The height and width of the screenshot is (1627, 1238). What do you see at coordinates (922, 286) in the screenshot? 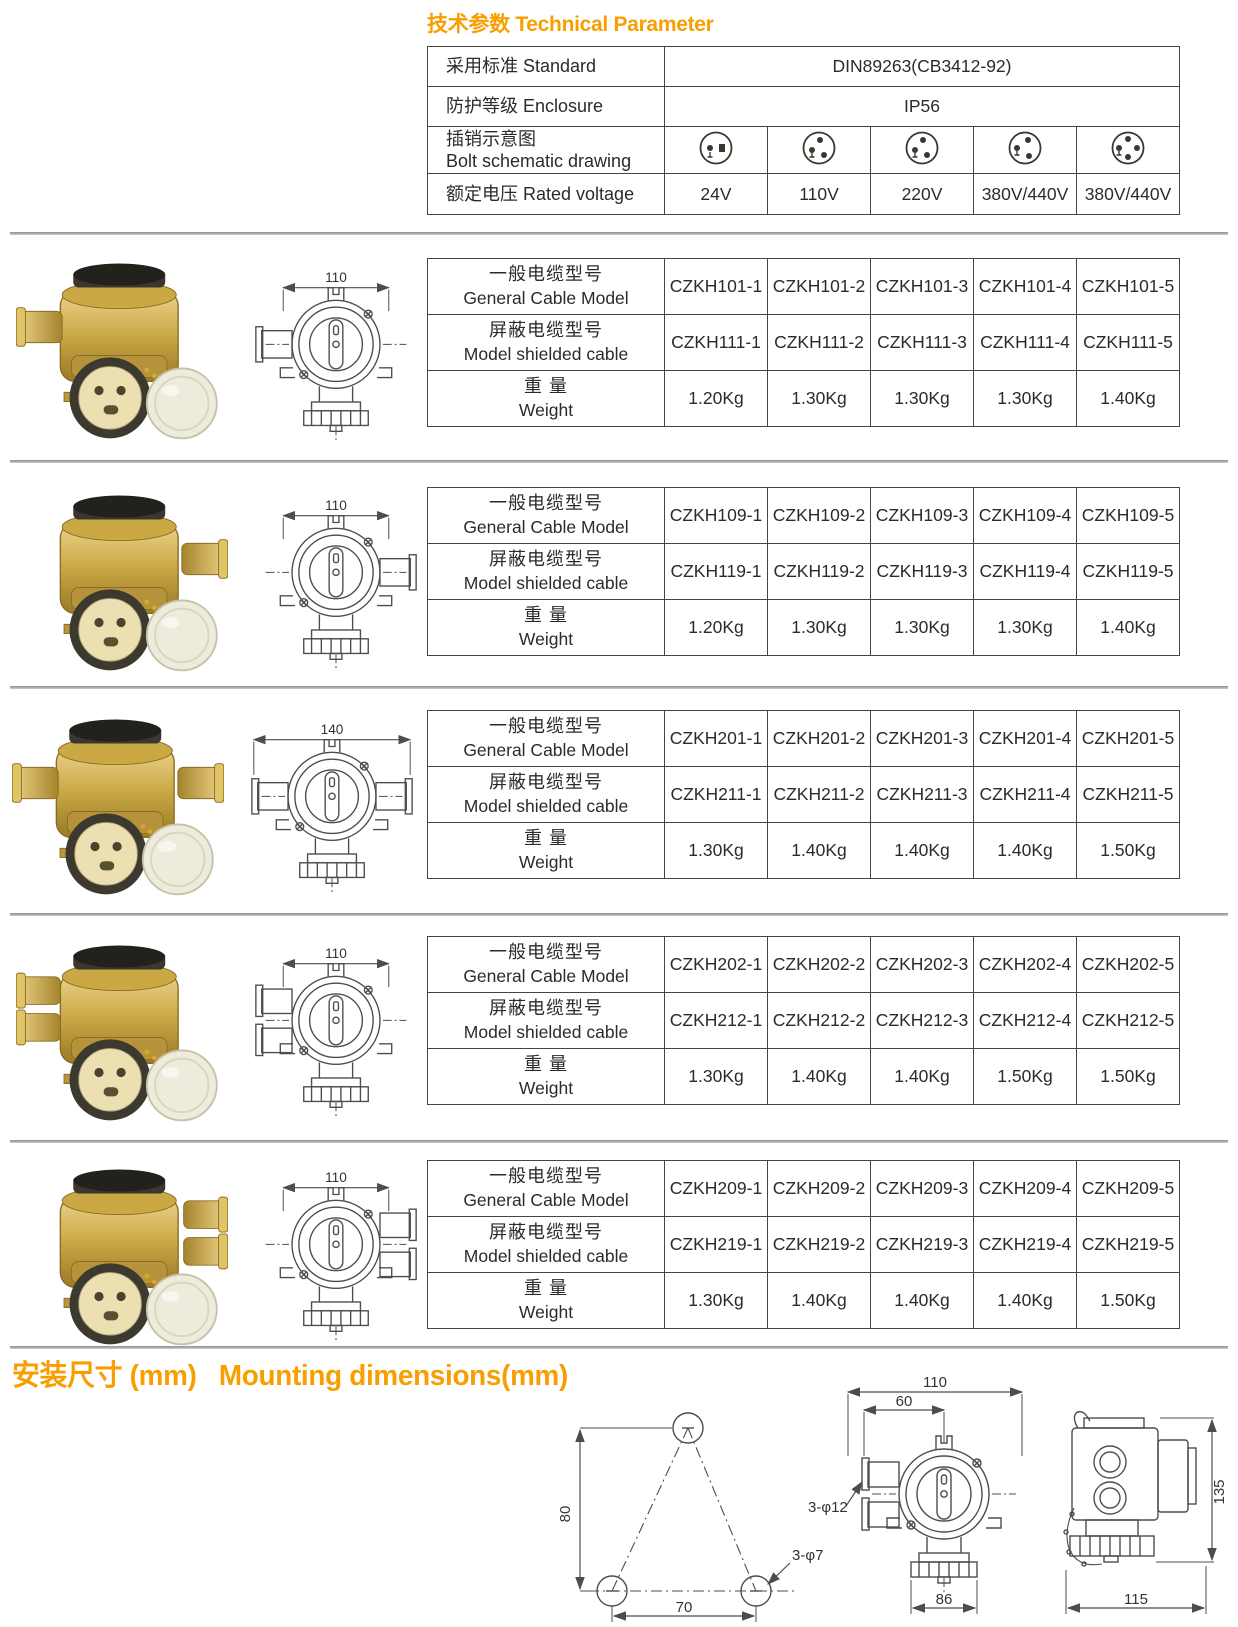
I see `model-cell: CZKH101-3` at bounding box center [922, 286].